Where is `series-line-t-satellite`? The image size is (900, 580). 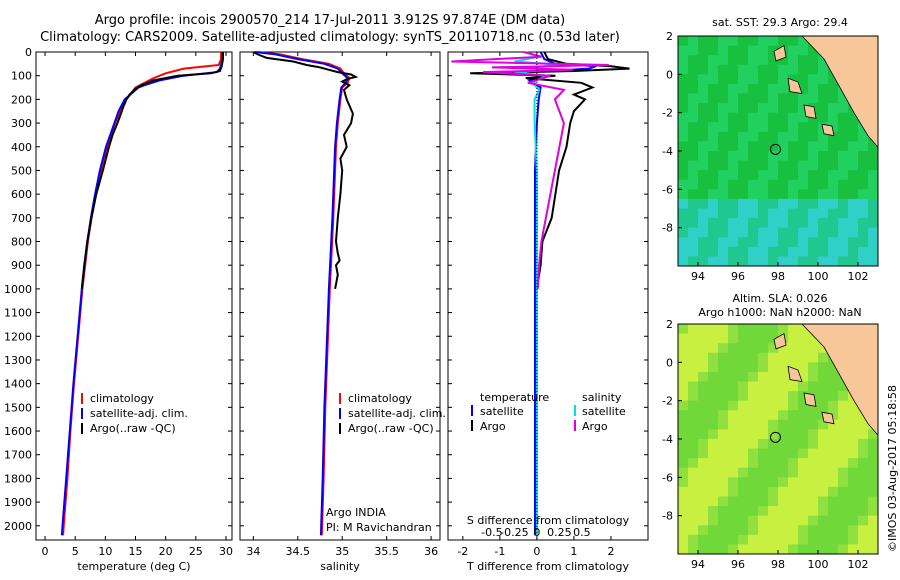
series-line-t-satellite is located at coordinates (544, 293).